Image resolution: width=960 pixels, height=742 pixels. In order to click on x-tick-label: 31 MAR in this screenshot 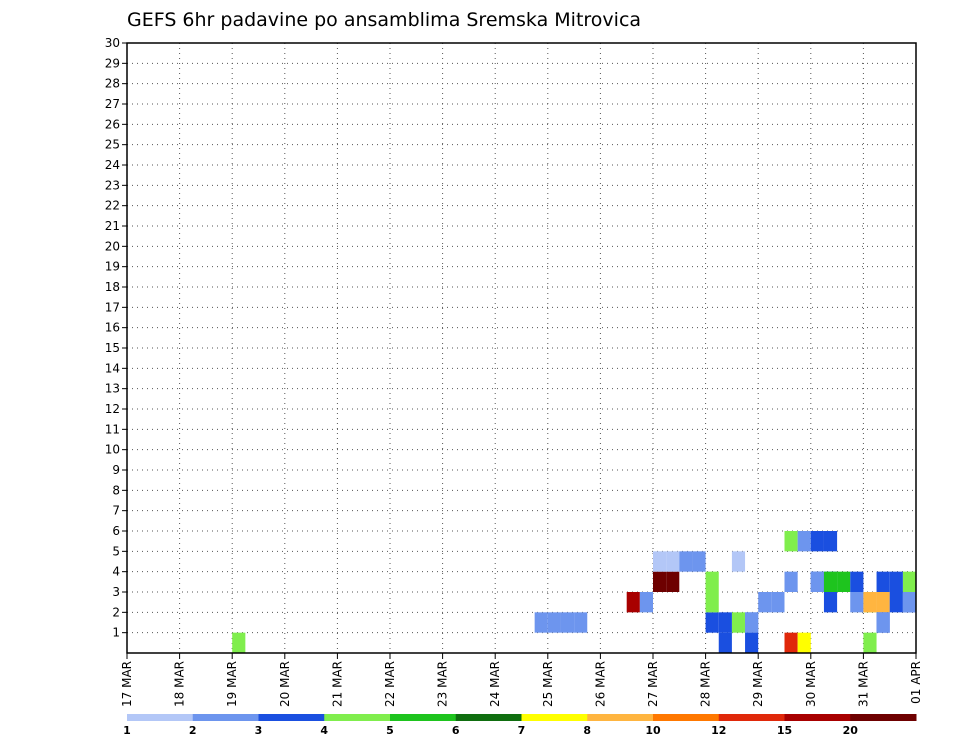, I will do `click(863, 684)`.